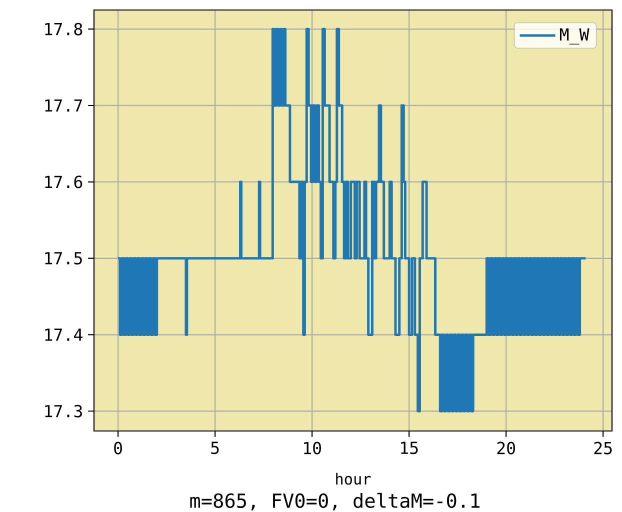 This screenshot has width=622, height=512. I want to click on x-axis-title: hour, so click(353, 478).